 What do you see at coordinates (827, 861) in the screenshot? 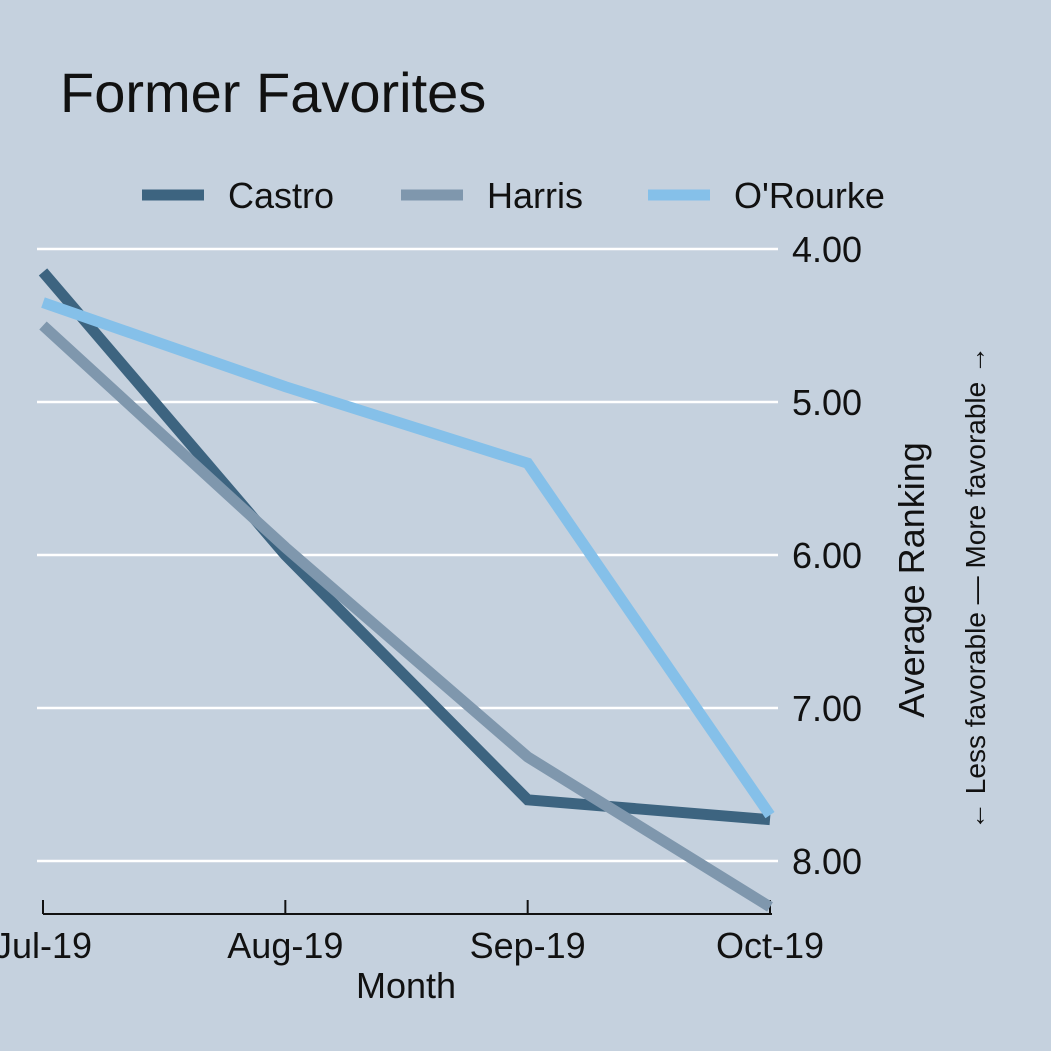
I see `y-tick-label: 8.00` at bounding box center [827, 861].